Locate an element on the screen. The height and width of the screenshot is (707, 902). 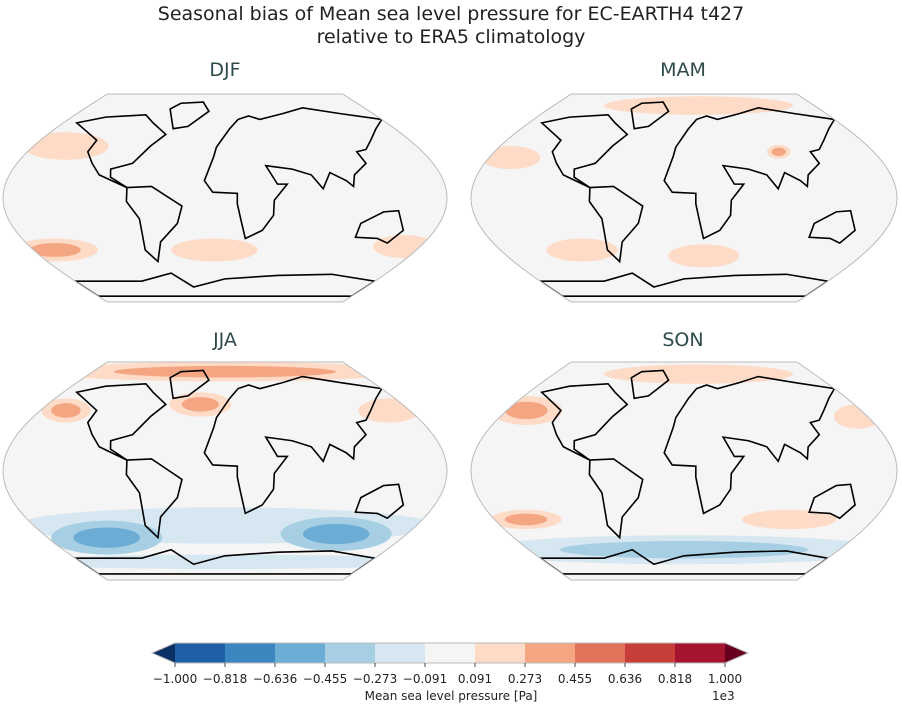
colorbar-under-arrow is located at coordinates (163, 653).